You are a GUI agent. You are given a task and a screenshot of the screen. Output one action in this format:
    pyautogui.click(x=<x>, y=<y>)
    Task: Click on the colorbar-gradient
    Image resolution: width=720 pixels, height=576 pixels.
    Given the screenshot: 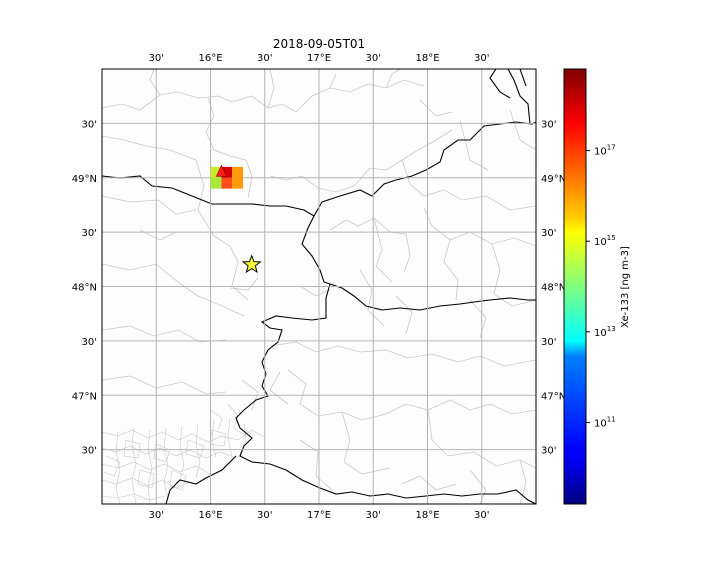 What is the action you would take?
    pyautogui.click(x=575, y=286)
    